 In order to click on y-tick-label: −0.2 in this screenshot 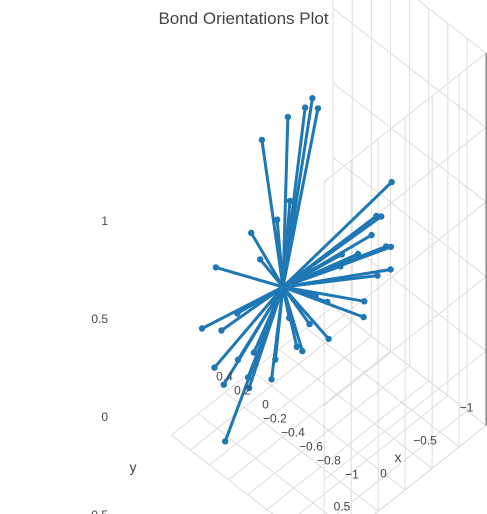, I will do `click(275, 419)`.